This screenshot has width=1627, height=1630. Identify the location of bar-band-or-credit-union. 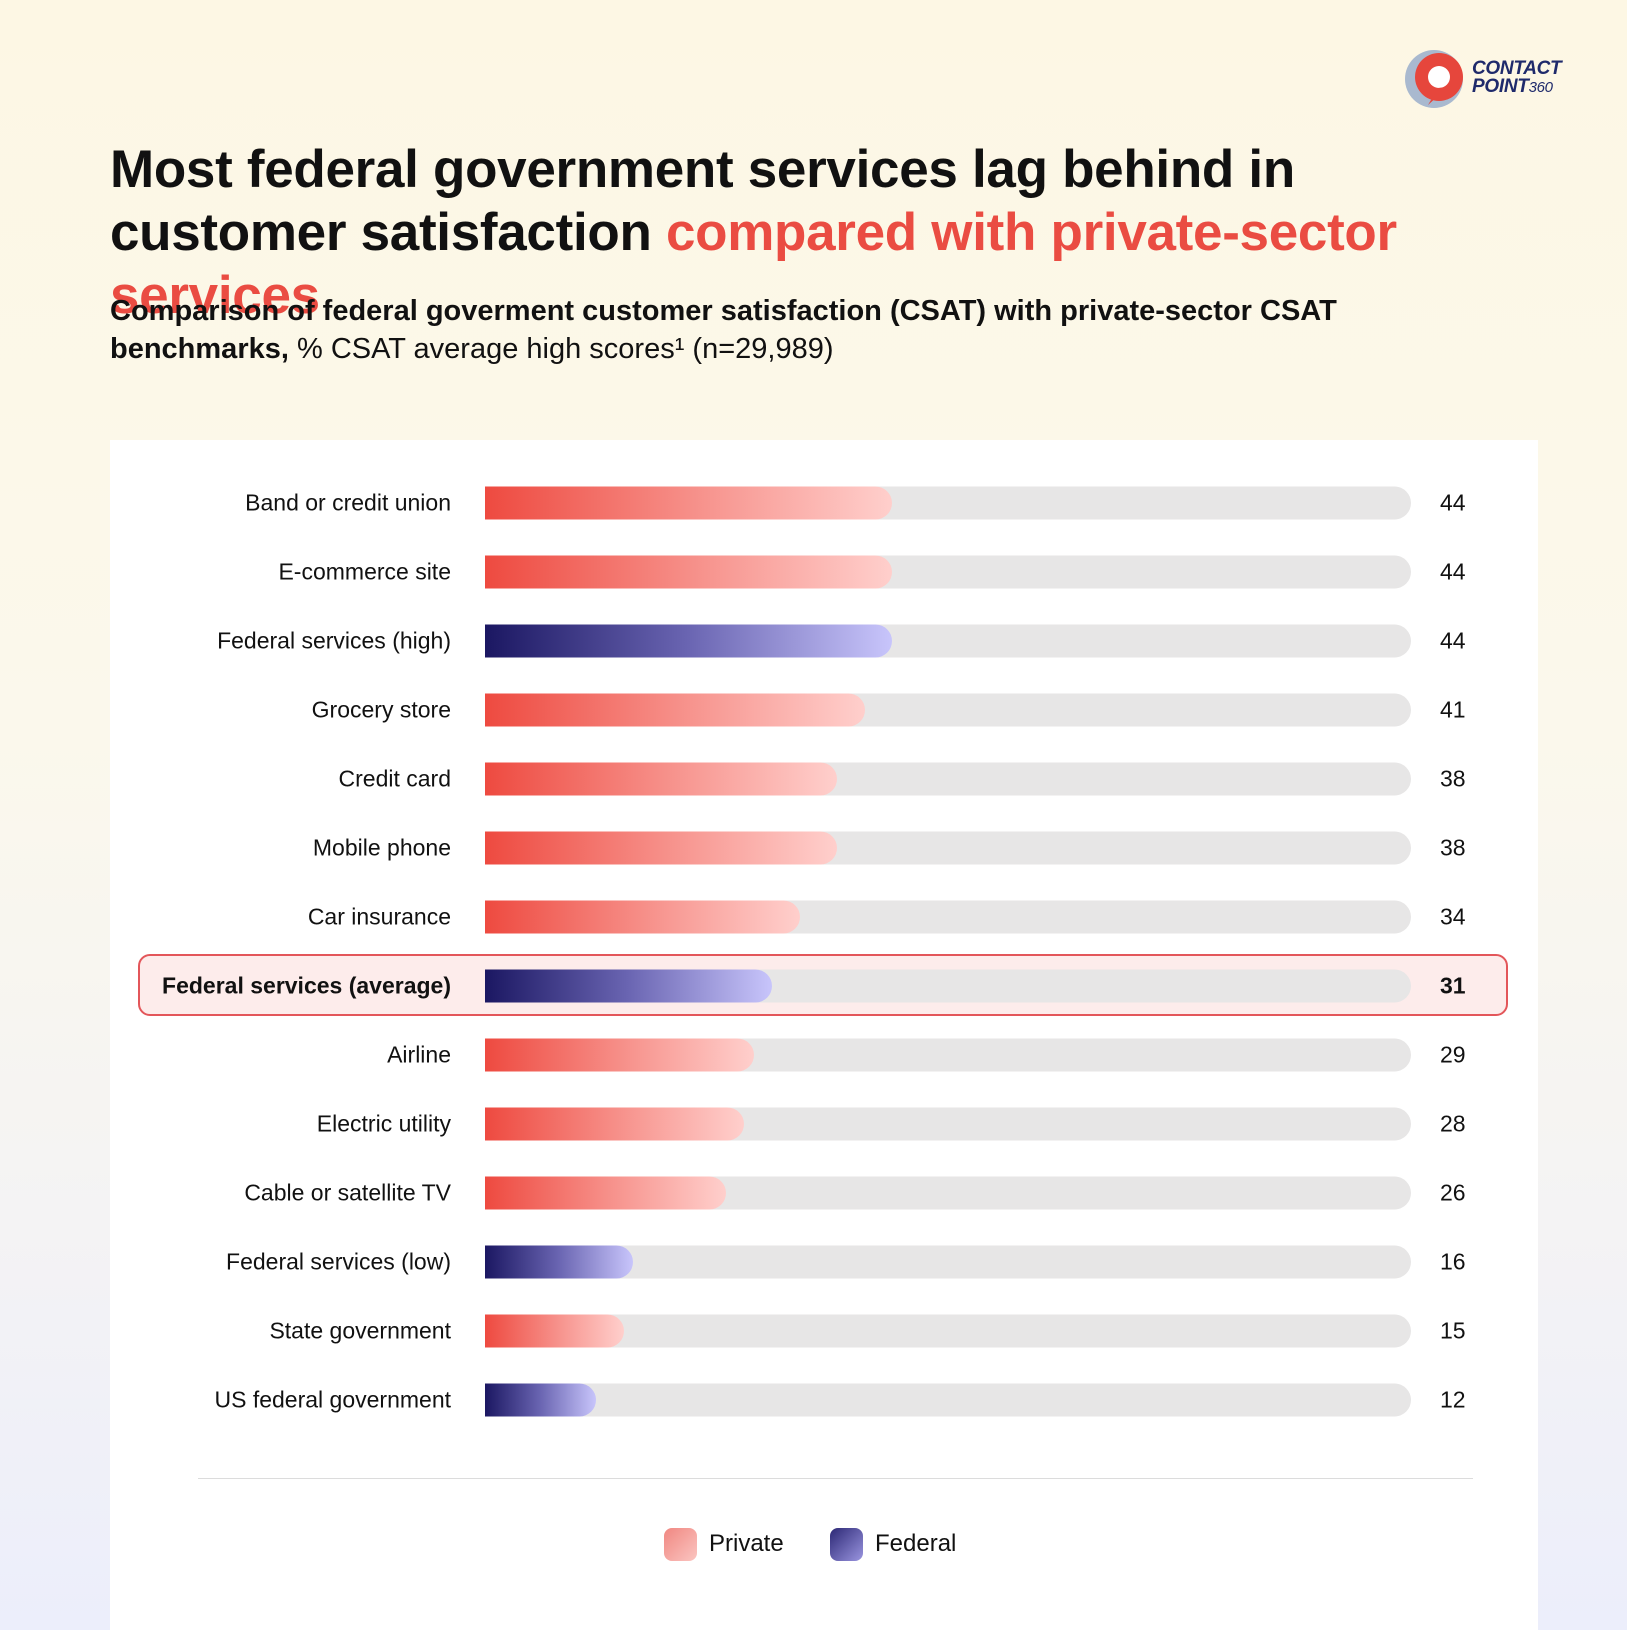
(689, 503).